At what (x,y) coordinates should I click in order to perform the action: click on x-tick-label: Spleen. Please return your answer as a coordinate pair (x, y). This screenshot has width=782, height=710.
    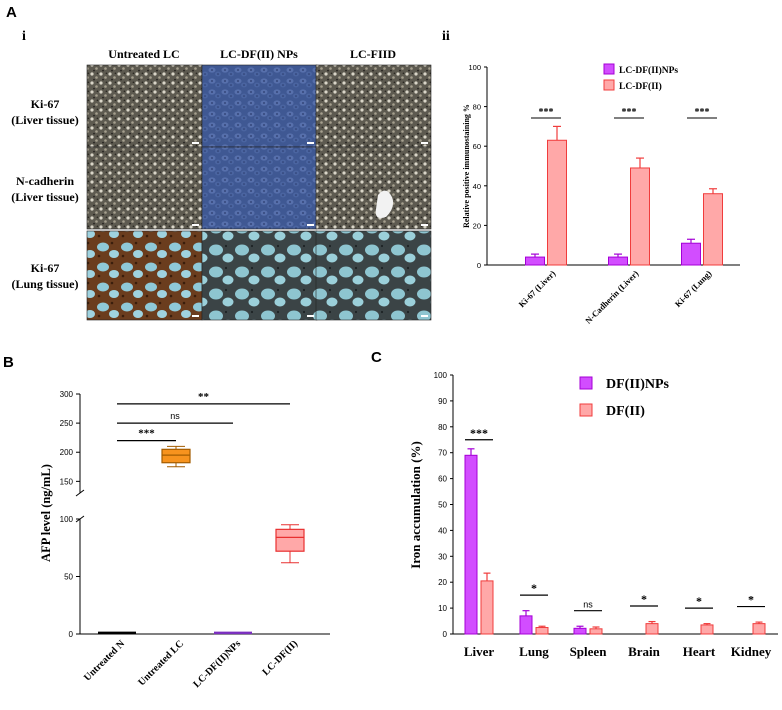
    Looking at the image, I should click on (589, 651).